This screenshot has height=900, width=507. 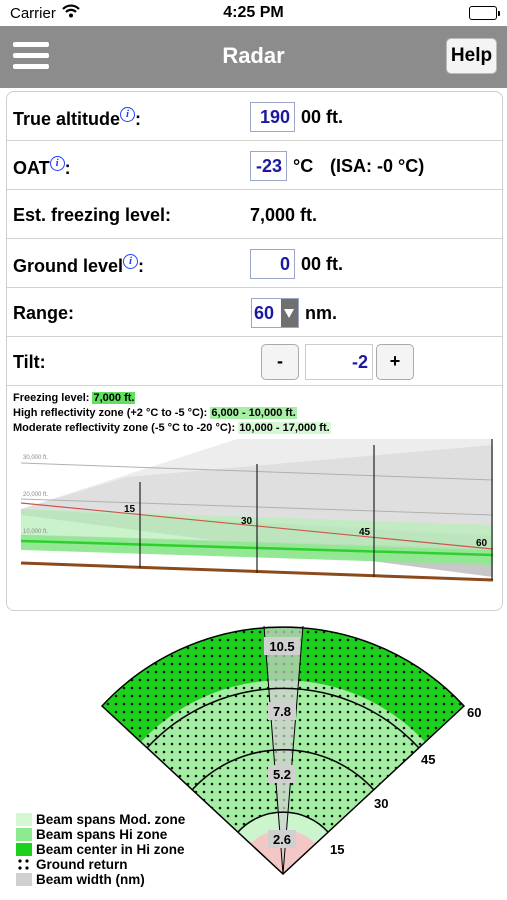 I want to click on beam-width-15: 2.6, so click(x=282, y=839).